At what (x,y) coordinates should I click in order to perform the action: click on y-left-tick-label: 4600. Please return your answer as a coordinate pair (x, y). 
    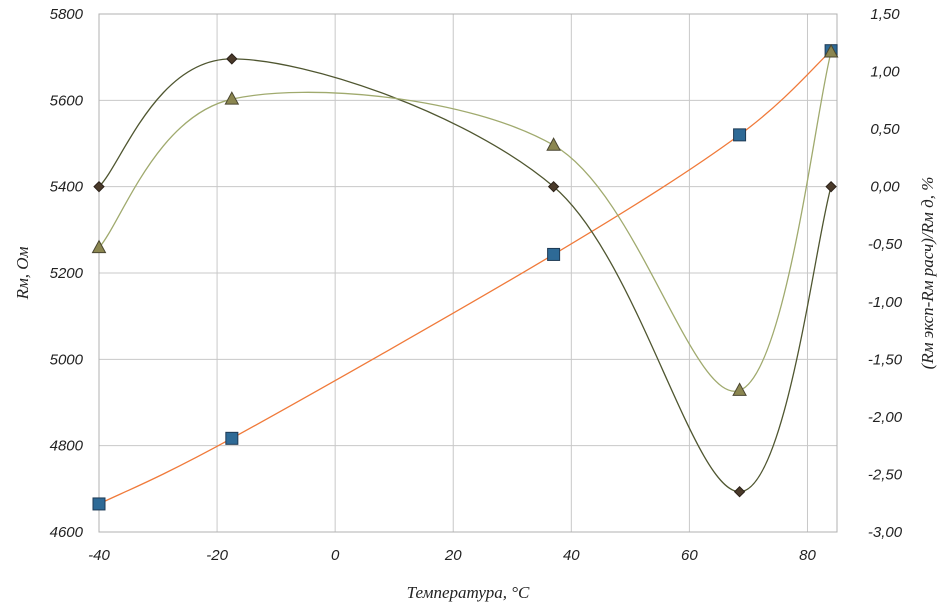
    Looking at the image, I should click on (67, 532).